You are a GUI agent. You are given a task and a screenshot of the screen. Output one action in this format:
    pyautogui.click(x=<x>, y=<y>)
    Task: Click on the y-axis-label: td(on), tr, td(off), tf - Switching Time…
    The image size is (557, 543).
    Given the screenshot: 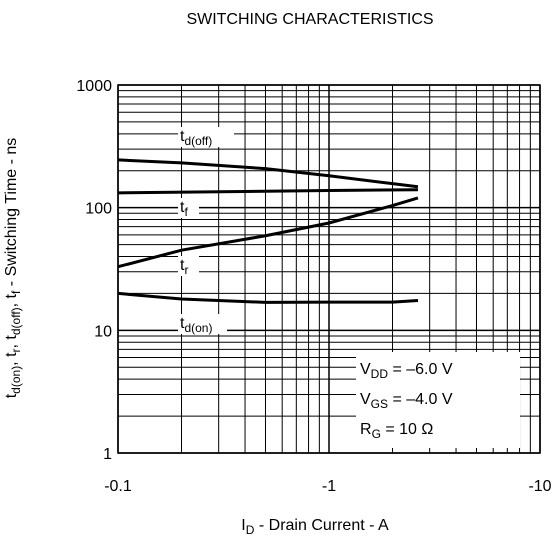 What is the action you would take?
    pyautogui.click(x=13, y=268)
    